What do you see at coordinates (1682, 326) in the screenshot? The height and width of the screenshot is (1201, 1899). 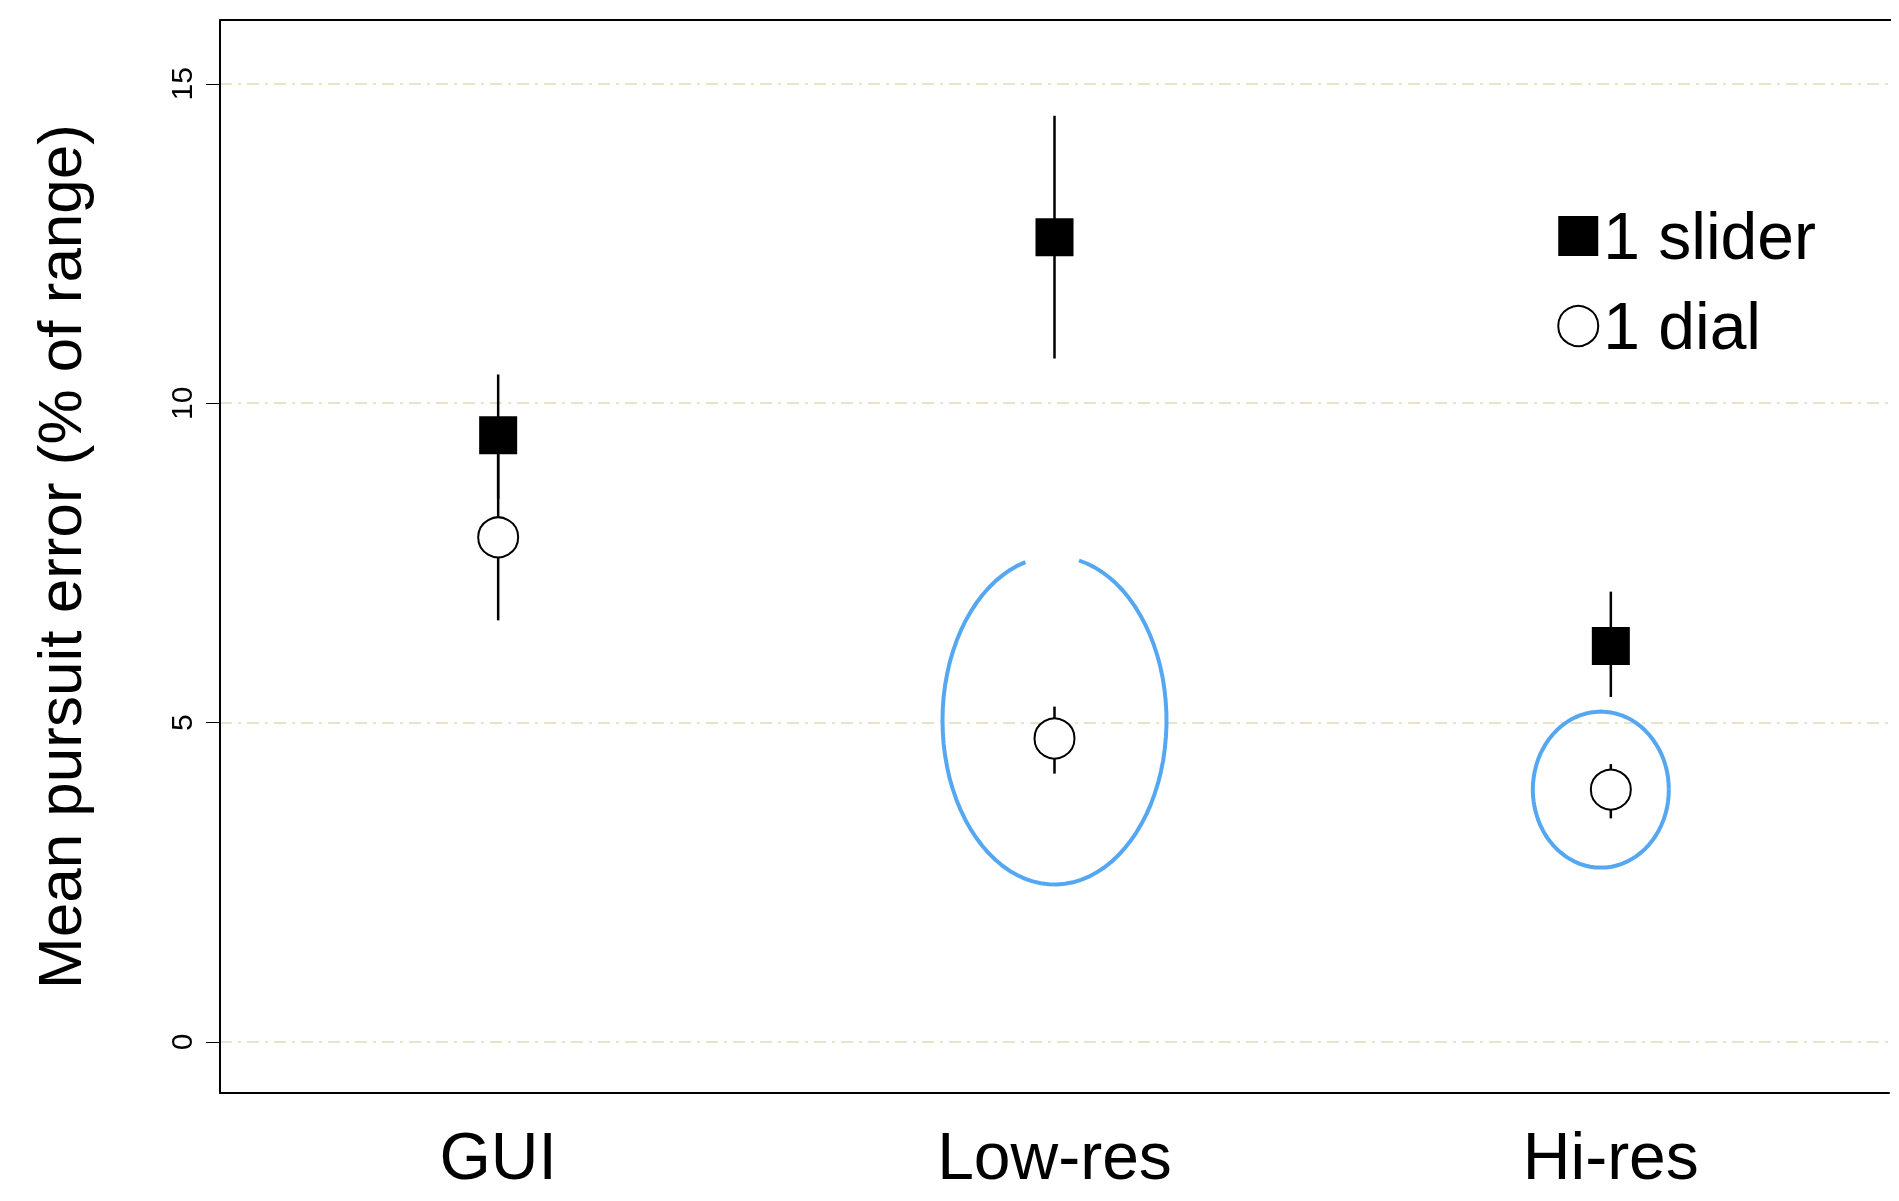 I see `legend-label: 1 dial` at bounding box center [1682, 326].